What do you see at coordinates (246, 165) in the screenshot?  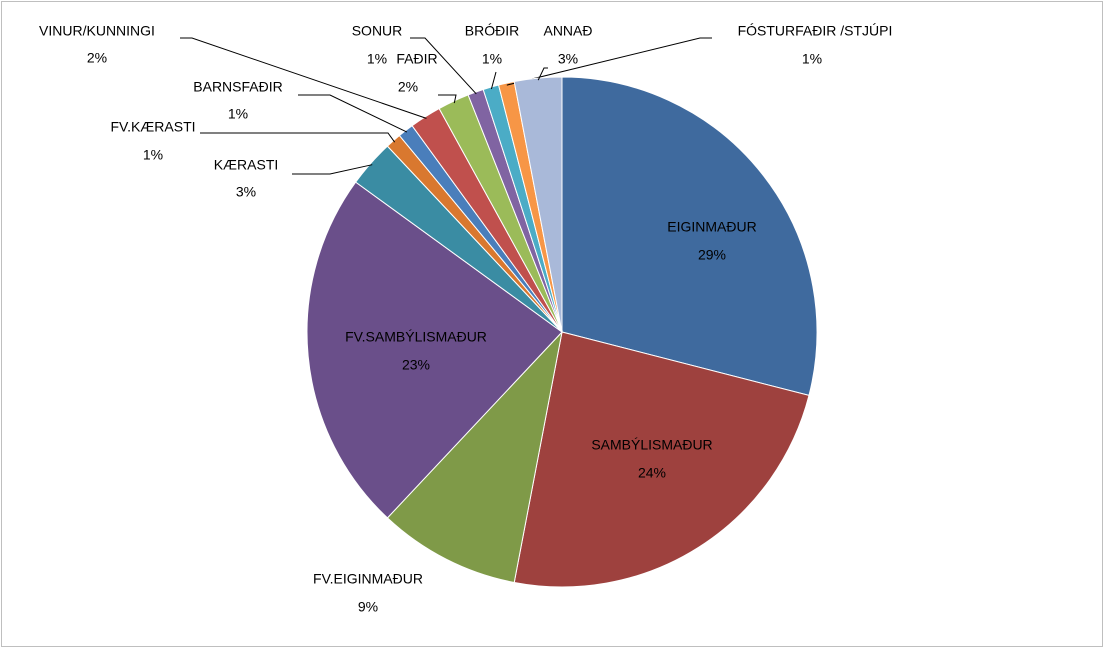 I see `slice-label: KÆRASTI` at bounding box center [246, 165].